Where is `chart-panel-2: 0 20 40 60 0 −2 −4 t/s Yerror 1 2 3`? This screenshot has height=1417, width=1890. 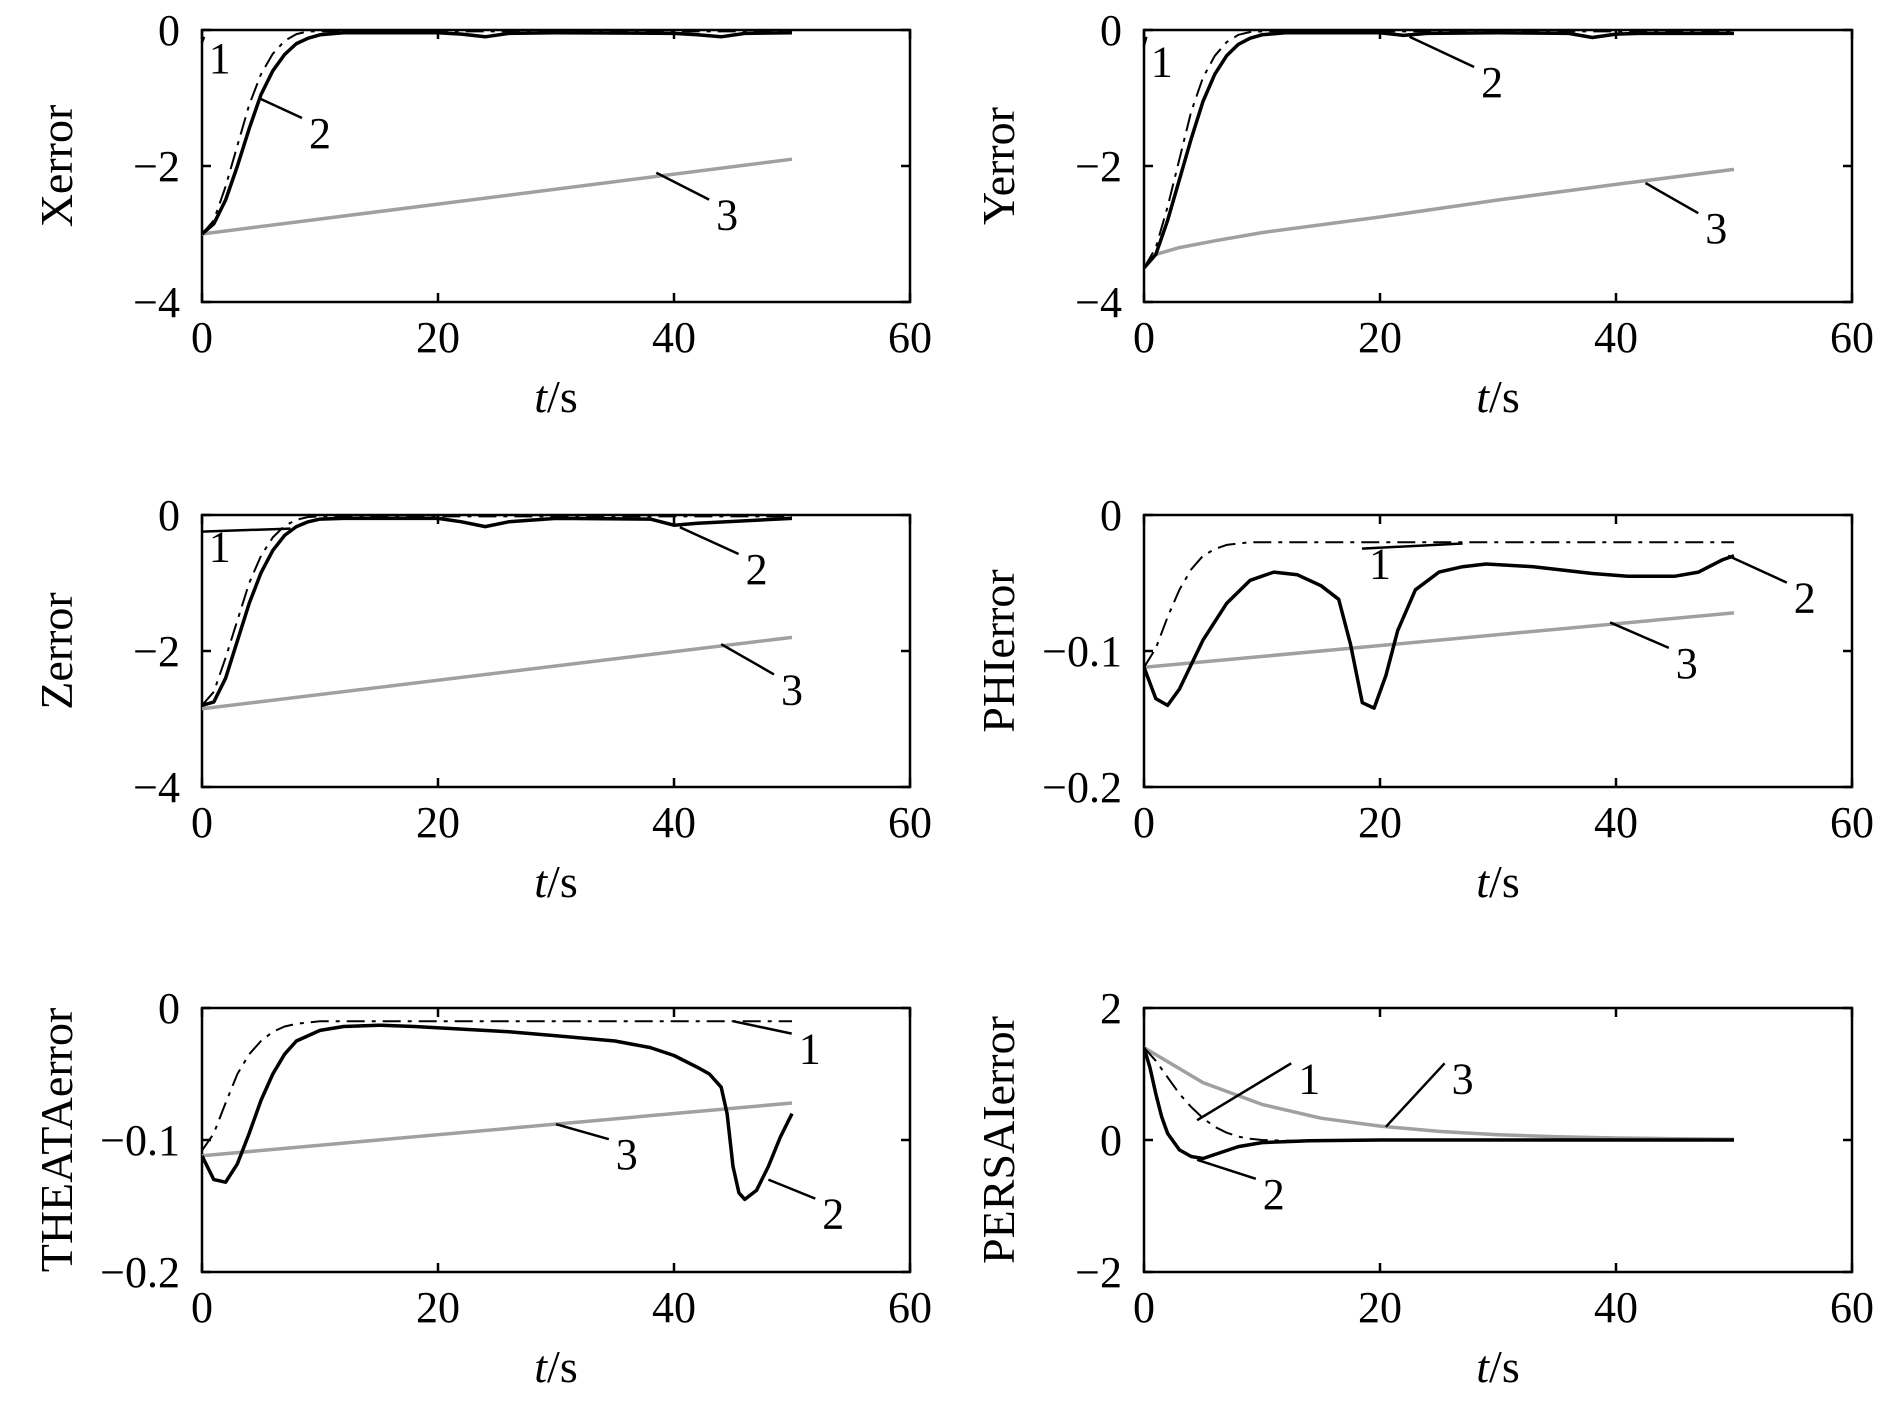 chart-panel-2: 0 20 40 60 0 −2 −4 t/s Yerror 1 2 3 is located at coordinates (1423, 214).